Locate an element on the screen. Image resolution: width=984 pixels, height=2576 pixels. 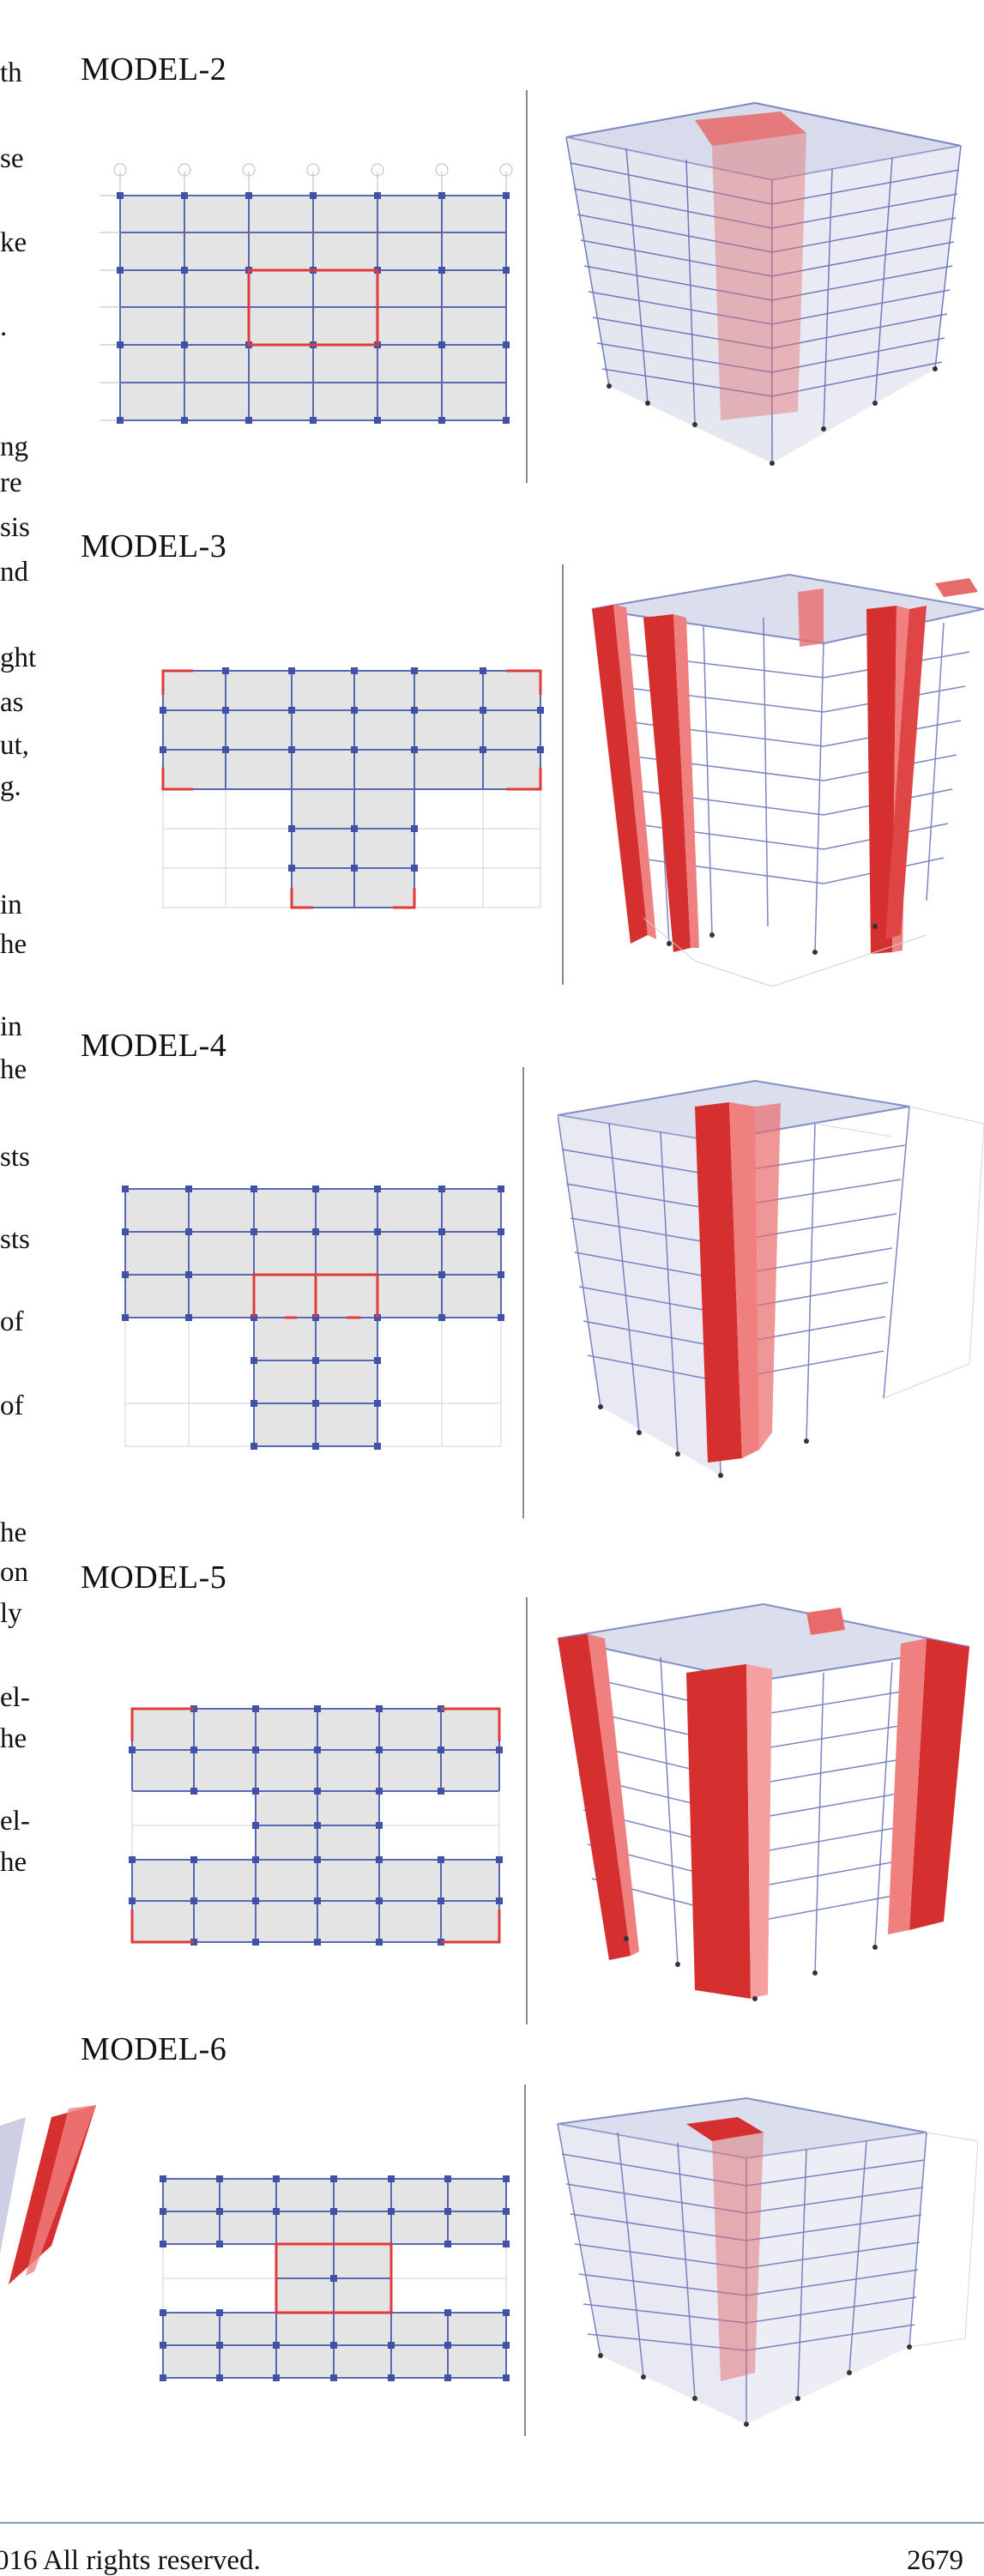
3d-view-model-3 is located at coordinates (788, 779).